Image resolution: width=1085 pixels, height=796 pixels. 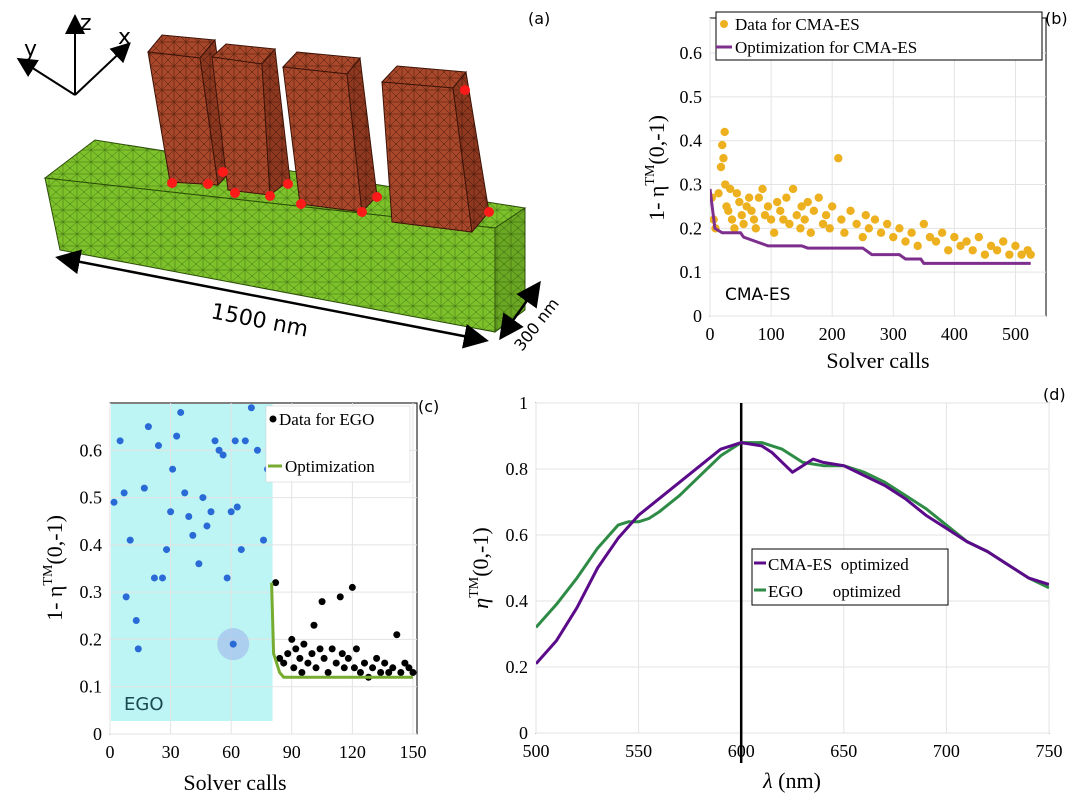 What do you see at coordinates (838, 564) in the screenshot?
I see `legend-label-cma: CMA-ES optimized` at bounding box center [838, 564].